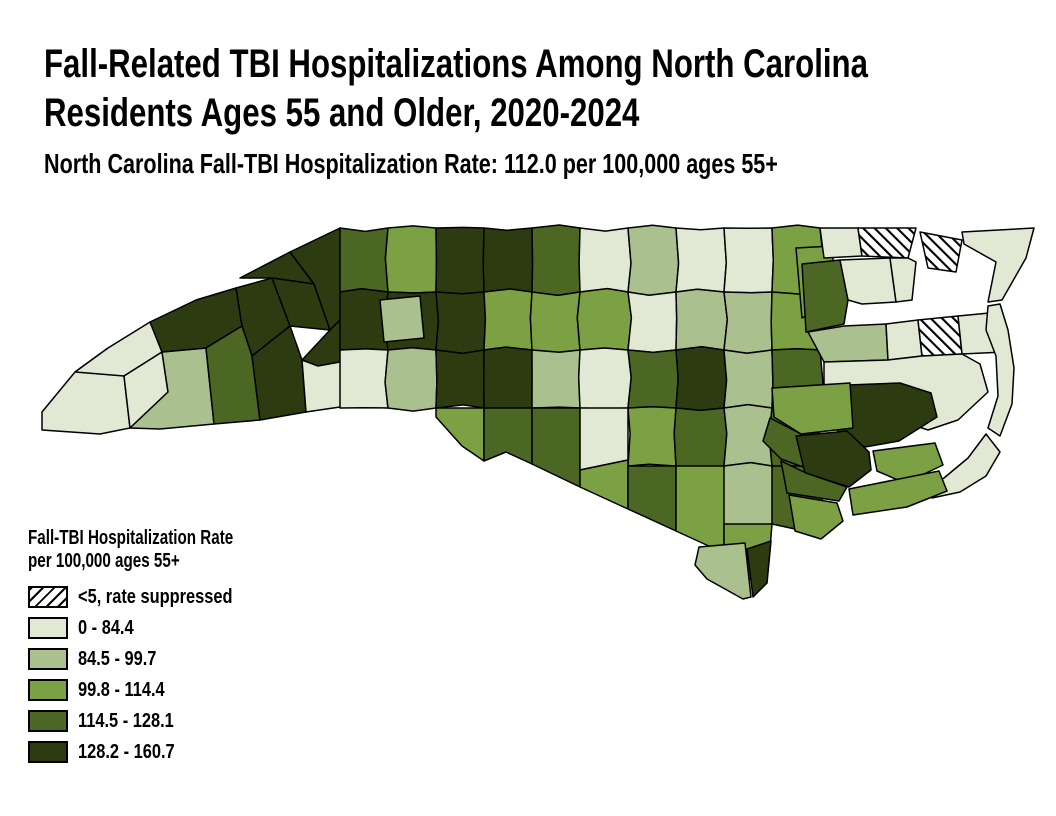 Image resolution: width=1056 pixels, height=816 pixels. What do you see at coordinates (126, 752) in the screenshot?
I see `legend-label: 128.2 - 160.7` at bounding box center [126, 752].